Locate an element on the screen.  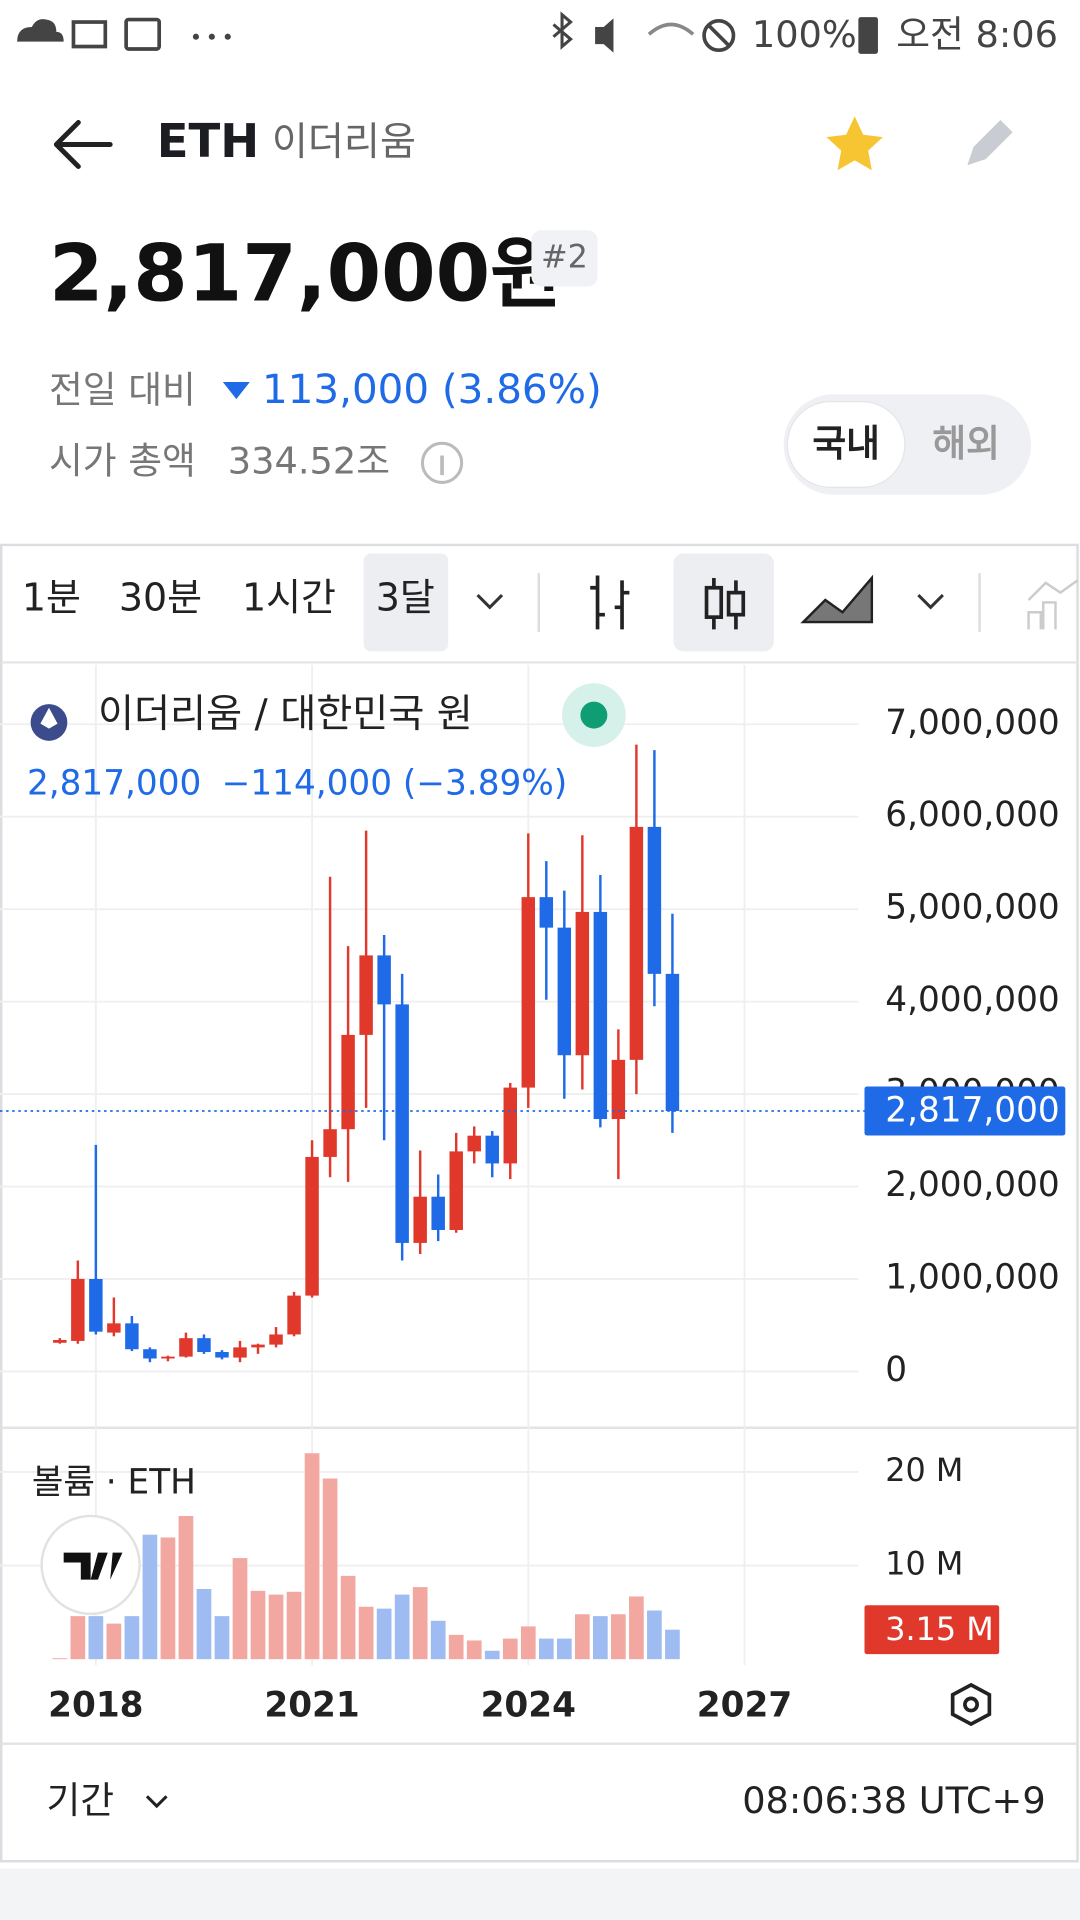
info-icon is located at coordinates (442, 462).